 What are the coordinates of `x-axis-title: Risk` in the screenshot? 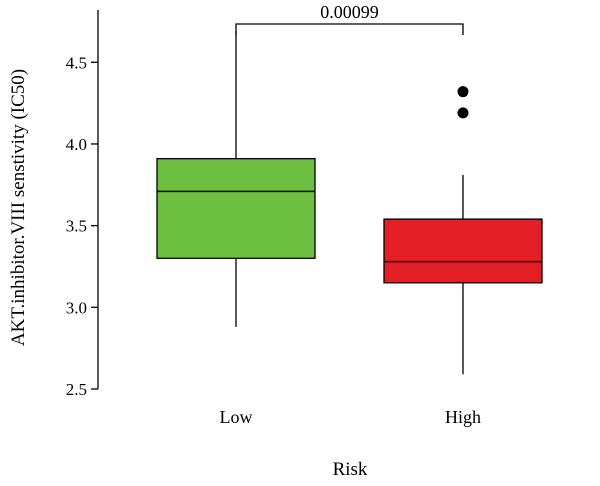 It's located at (350, 469).